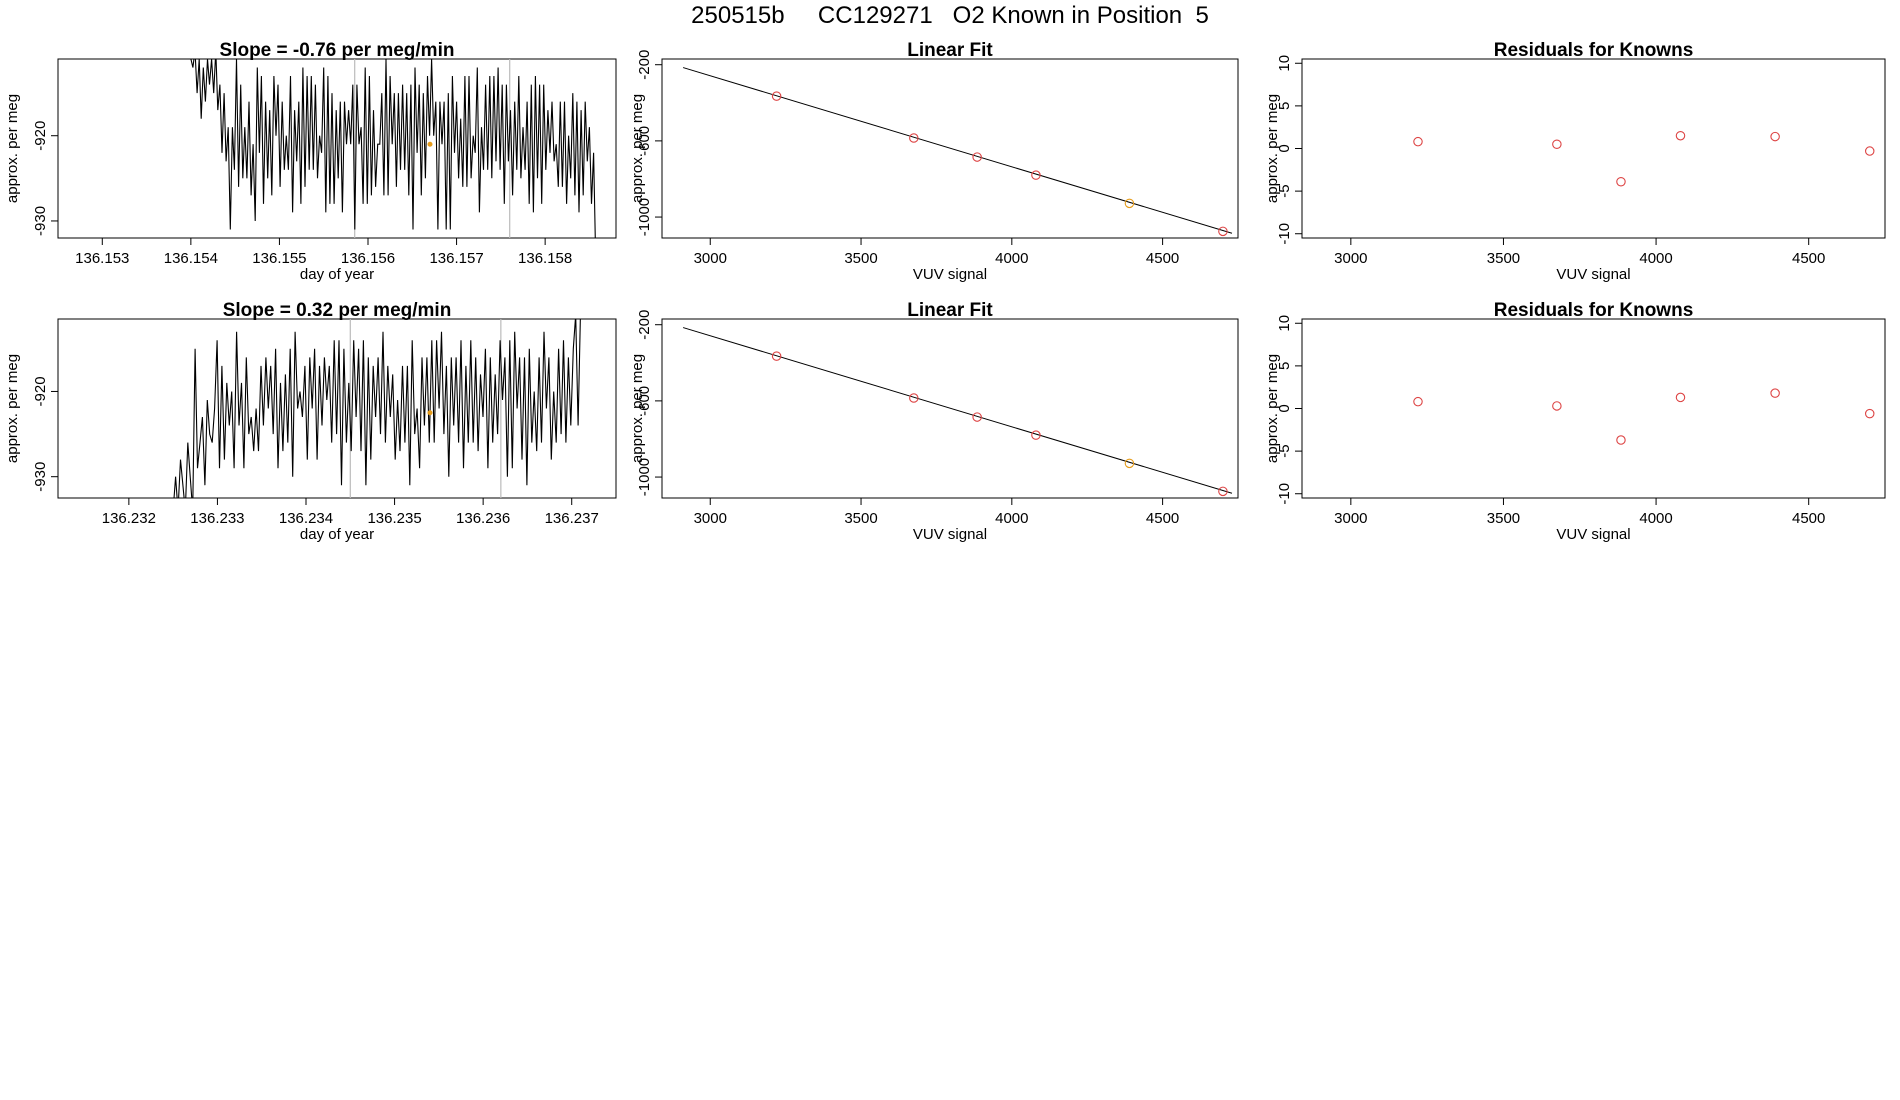 The height and width of the screenshot is (1100, 1900). Describe the element at coordinates (102, 258) in the screenshot. I see `x-tick-label: 136.153` at that location.